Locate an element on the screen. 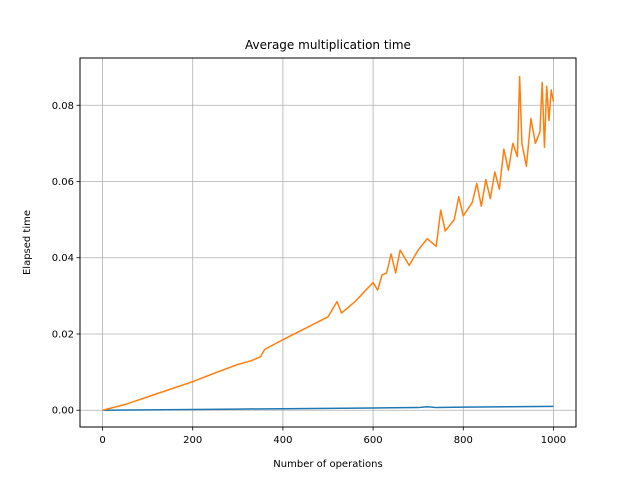  y-tick-label: 0.06 is located at coordinates (63, 182).